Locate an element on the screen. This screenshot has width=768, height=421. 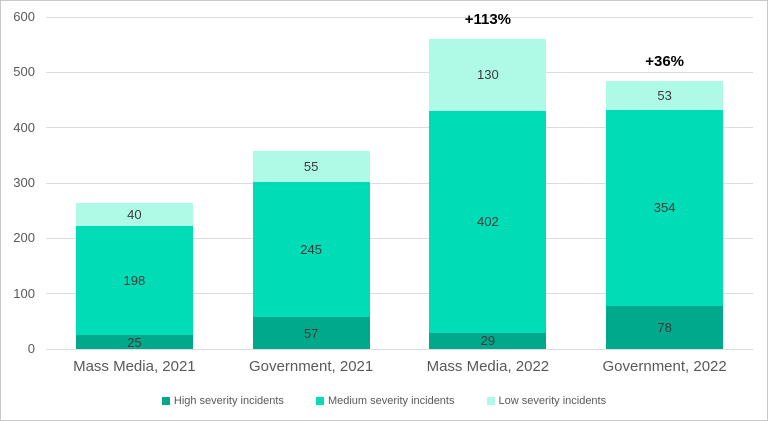
legend-item-medium: Medium severity incidents is located at coordinates (385, 401).